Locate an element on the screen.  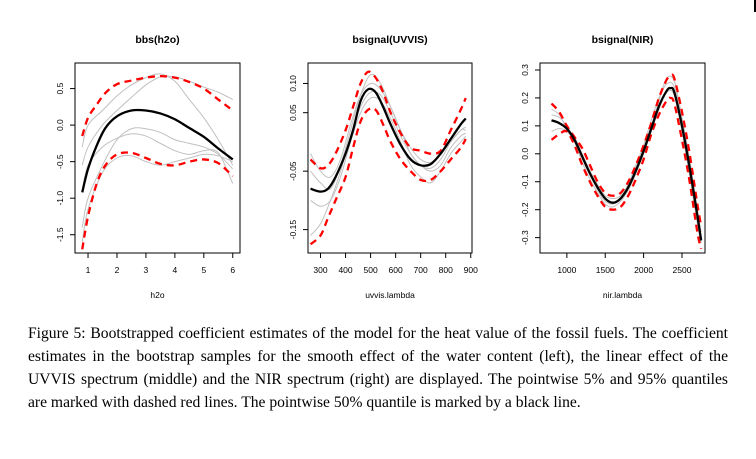
x-tick-label: 2000 is located at coordinates (643, 270).